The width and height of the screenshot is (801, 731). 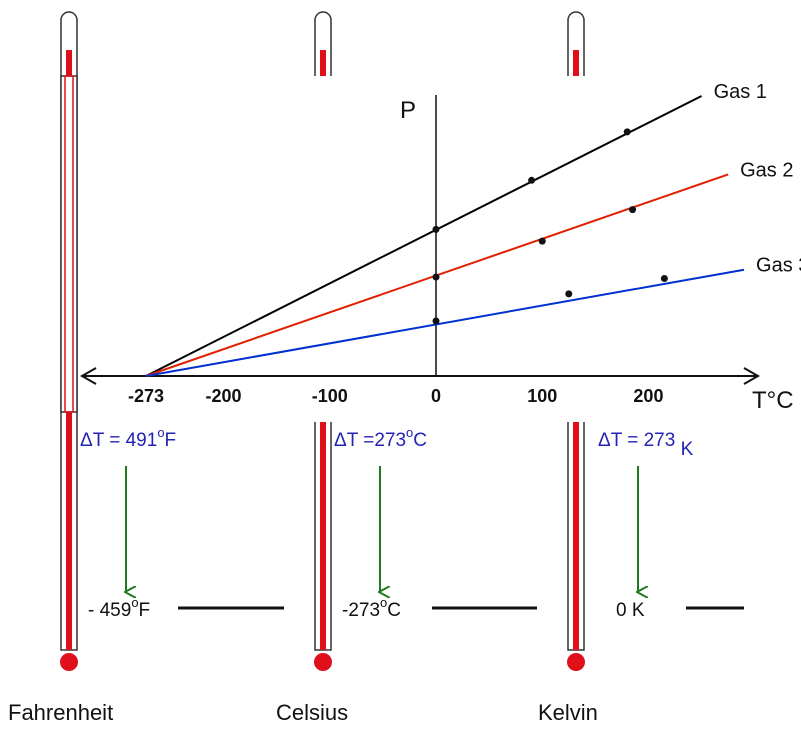 What do you see at coordinates (773, 400) in the screenshot?
I see `x-axis-label: T°C` at bounding box center [773, 400].